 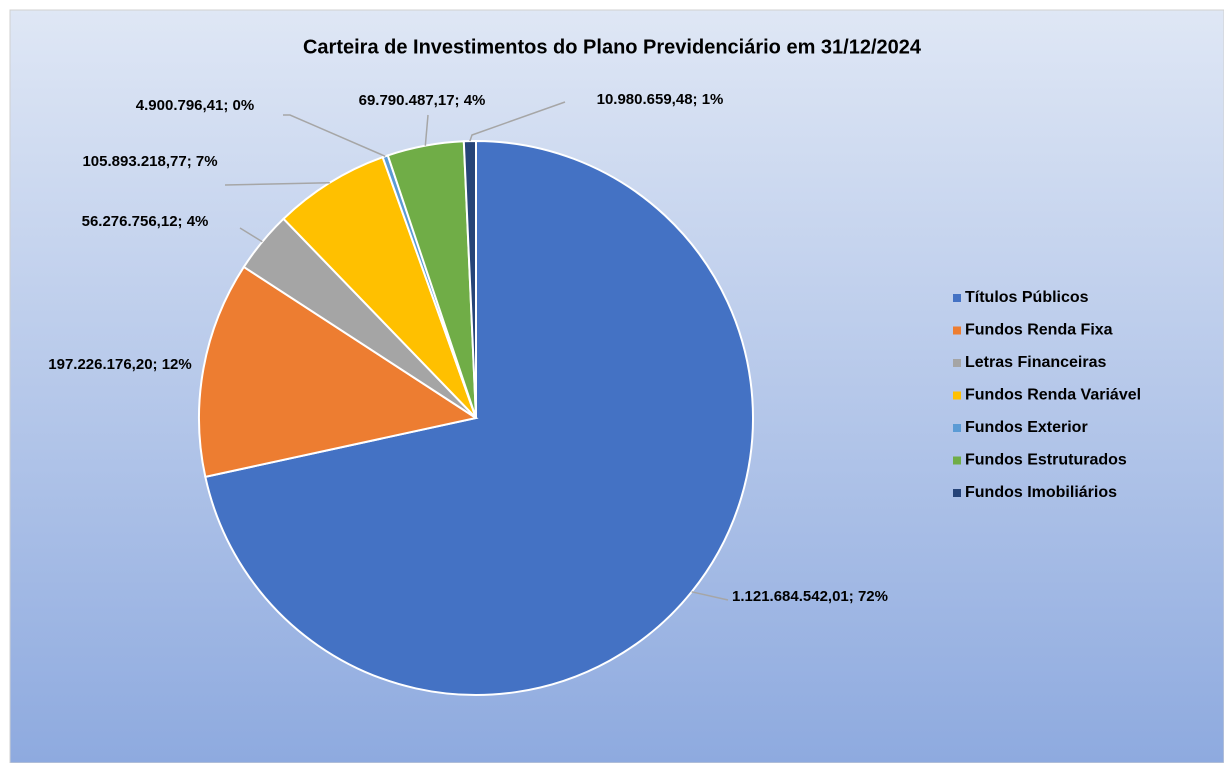 I want to click on data-label: 105.893.218,77; 7%, so click(x=149, y=161).